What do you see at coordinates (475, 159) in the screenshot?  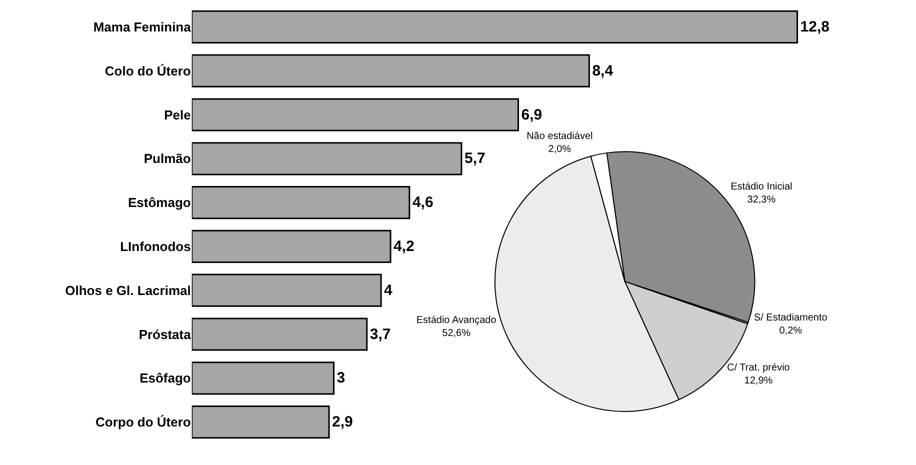 I see `data-label: 5,7` at bounding box center [475, 159].